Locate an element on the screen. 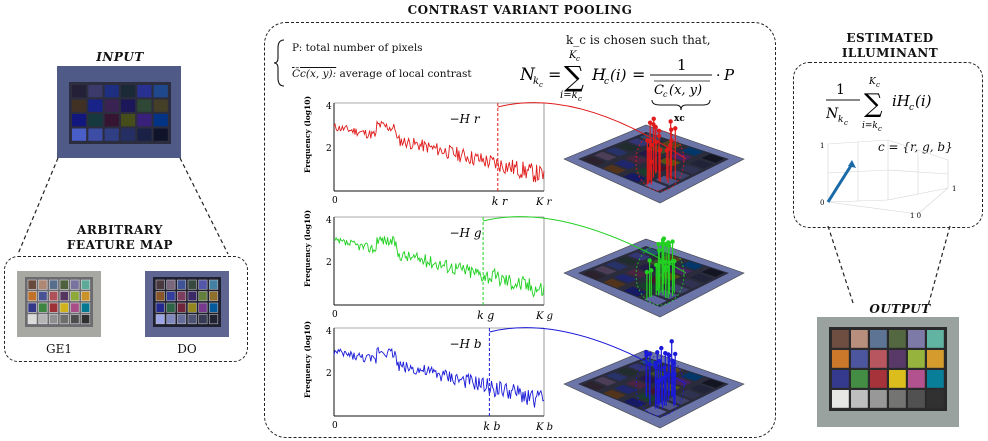 Image resolution: width=988 pixels, height=441 pixels. K-label-g: K g is located at coordinates (544, 316).